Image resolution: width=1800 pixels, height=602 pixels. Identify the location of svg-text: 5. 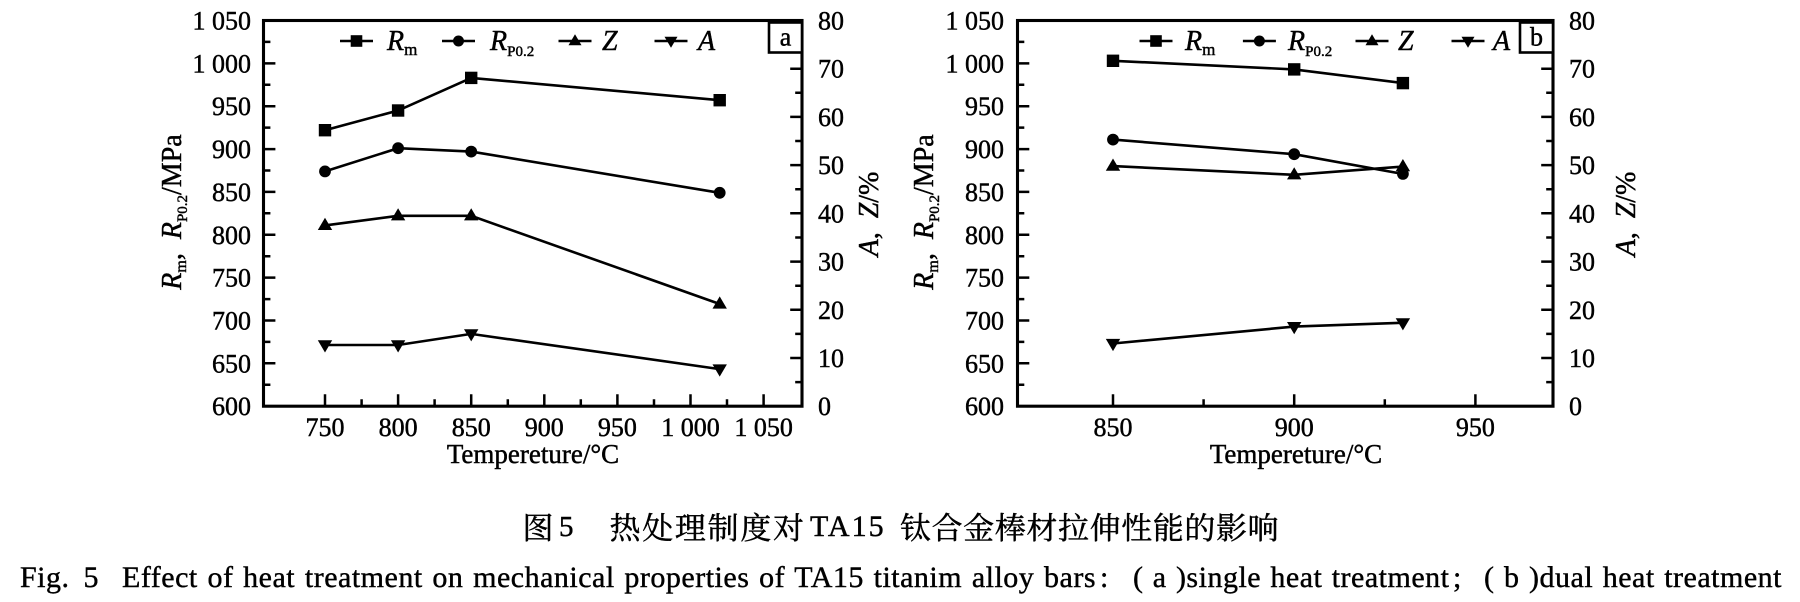
(566, 527).